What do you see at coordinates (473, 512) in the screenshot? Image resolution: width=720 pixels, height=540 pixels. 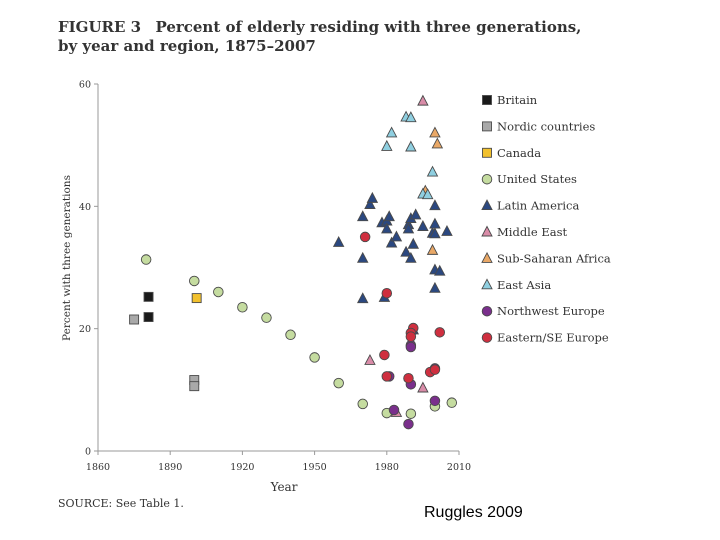 I see `credit-text: Ruggles 2009` at bounding box center [473, 512].